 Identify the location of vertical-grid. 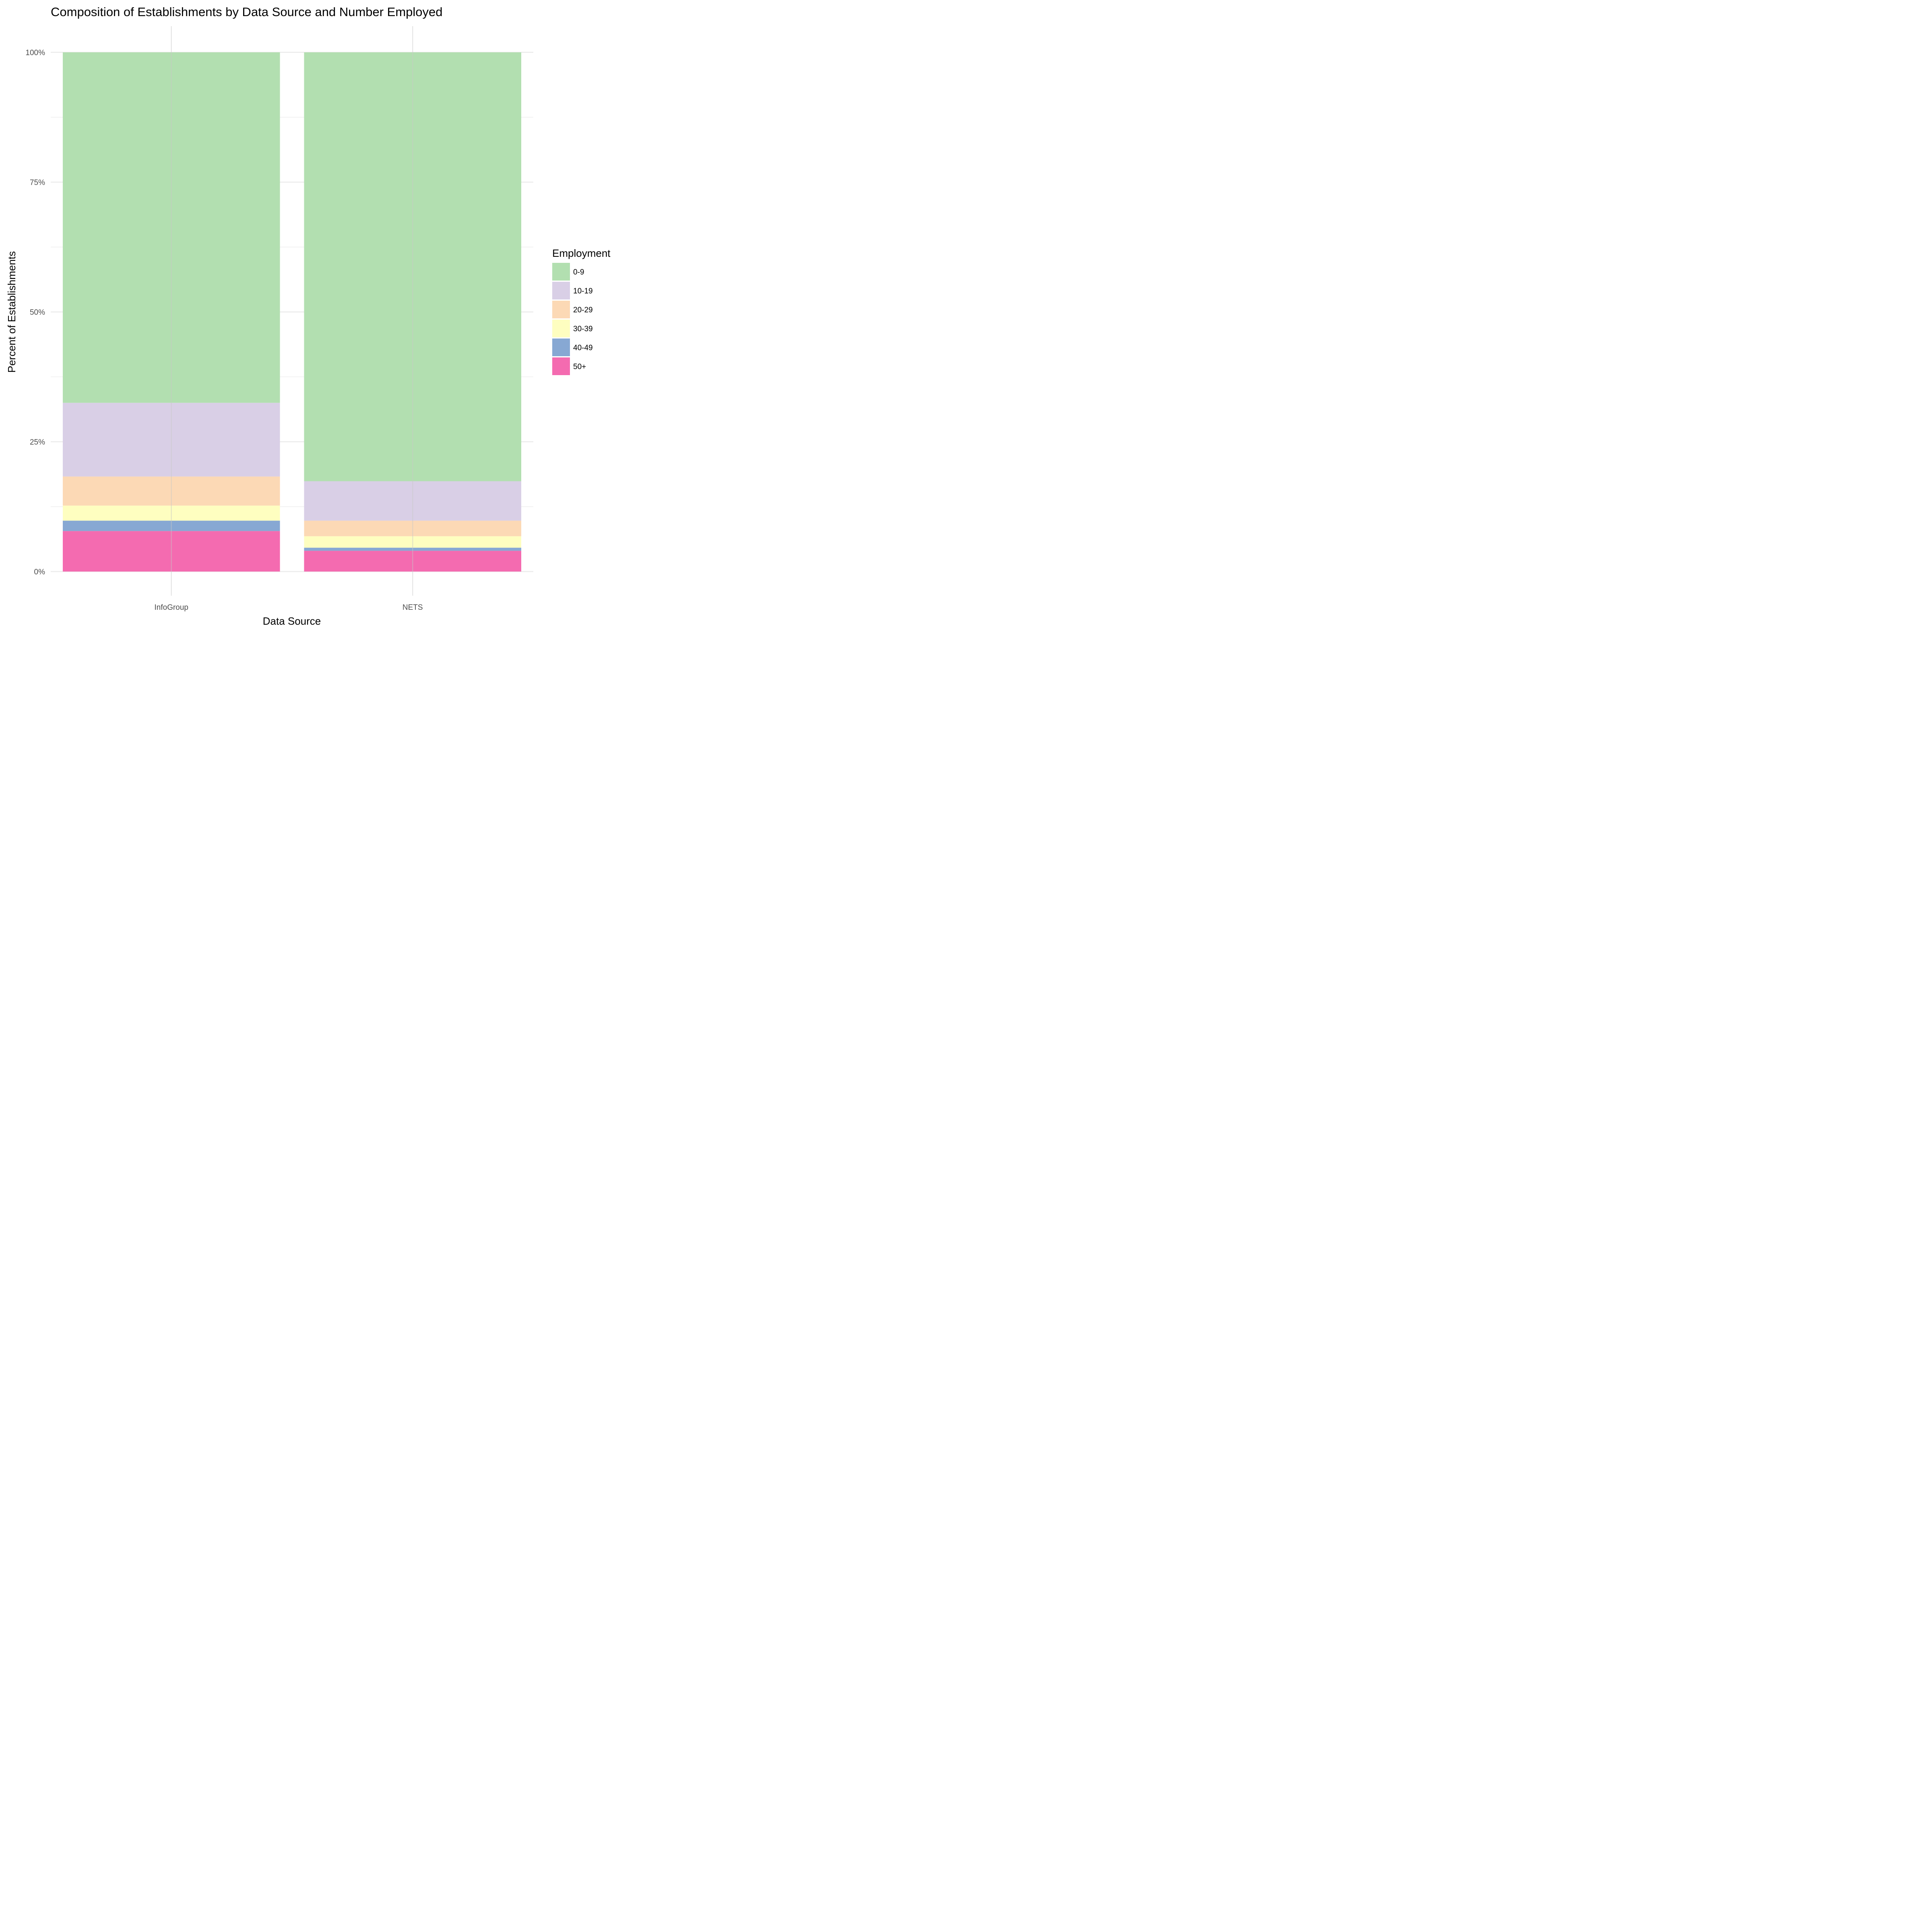
(292, 311).